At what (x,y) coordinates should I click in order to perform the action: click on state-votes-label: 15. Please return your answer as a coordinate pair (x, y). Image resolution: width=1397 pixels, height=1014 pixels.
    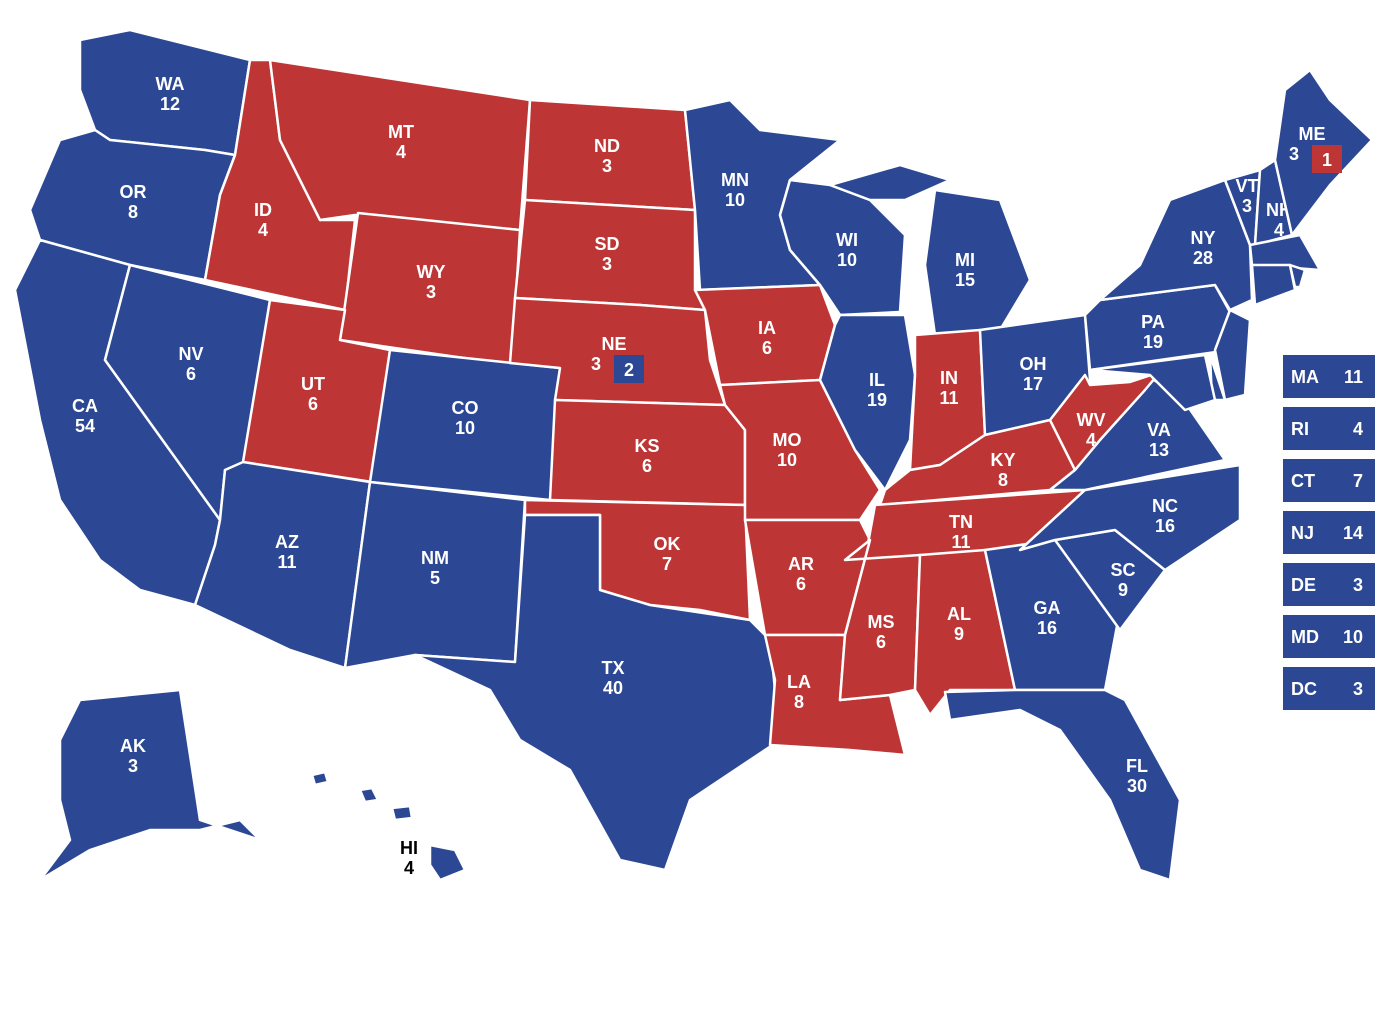
    Looking at the image, I should click on (965, 280).